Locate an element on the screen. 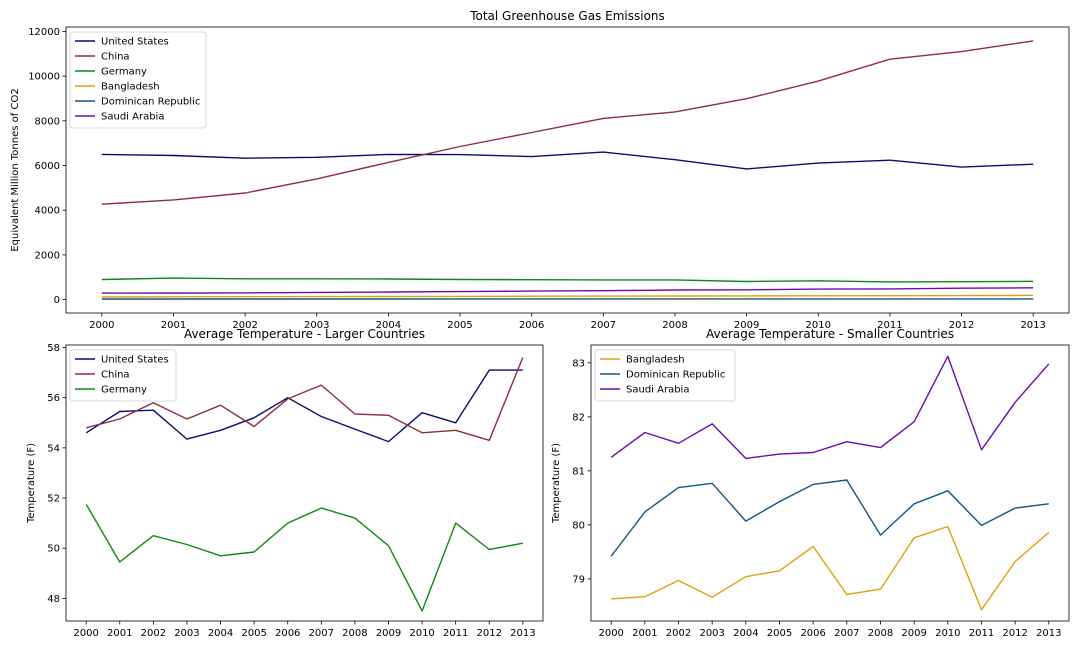 The width and height of the screenshot is (1080, 648). y-tick-label: 80 is located at coordinates (578, 525).